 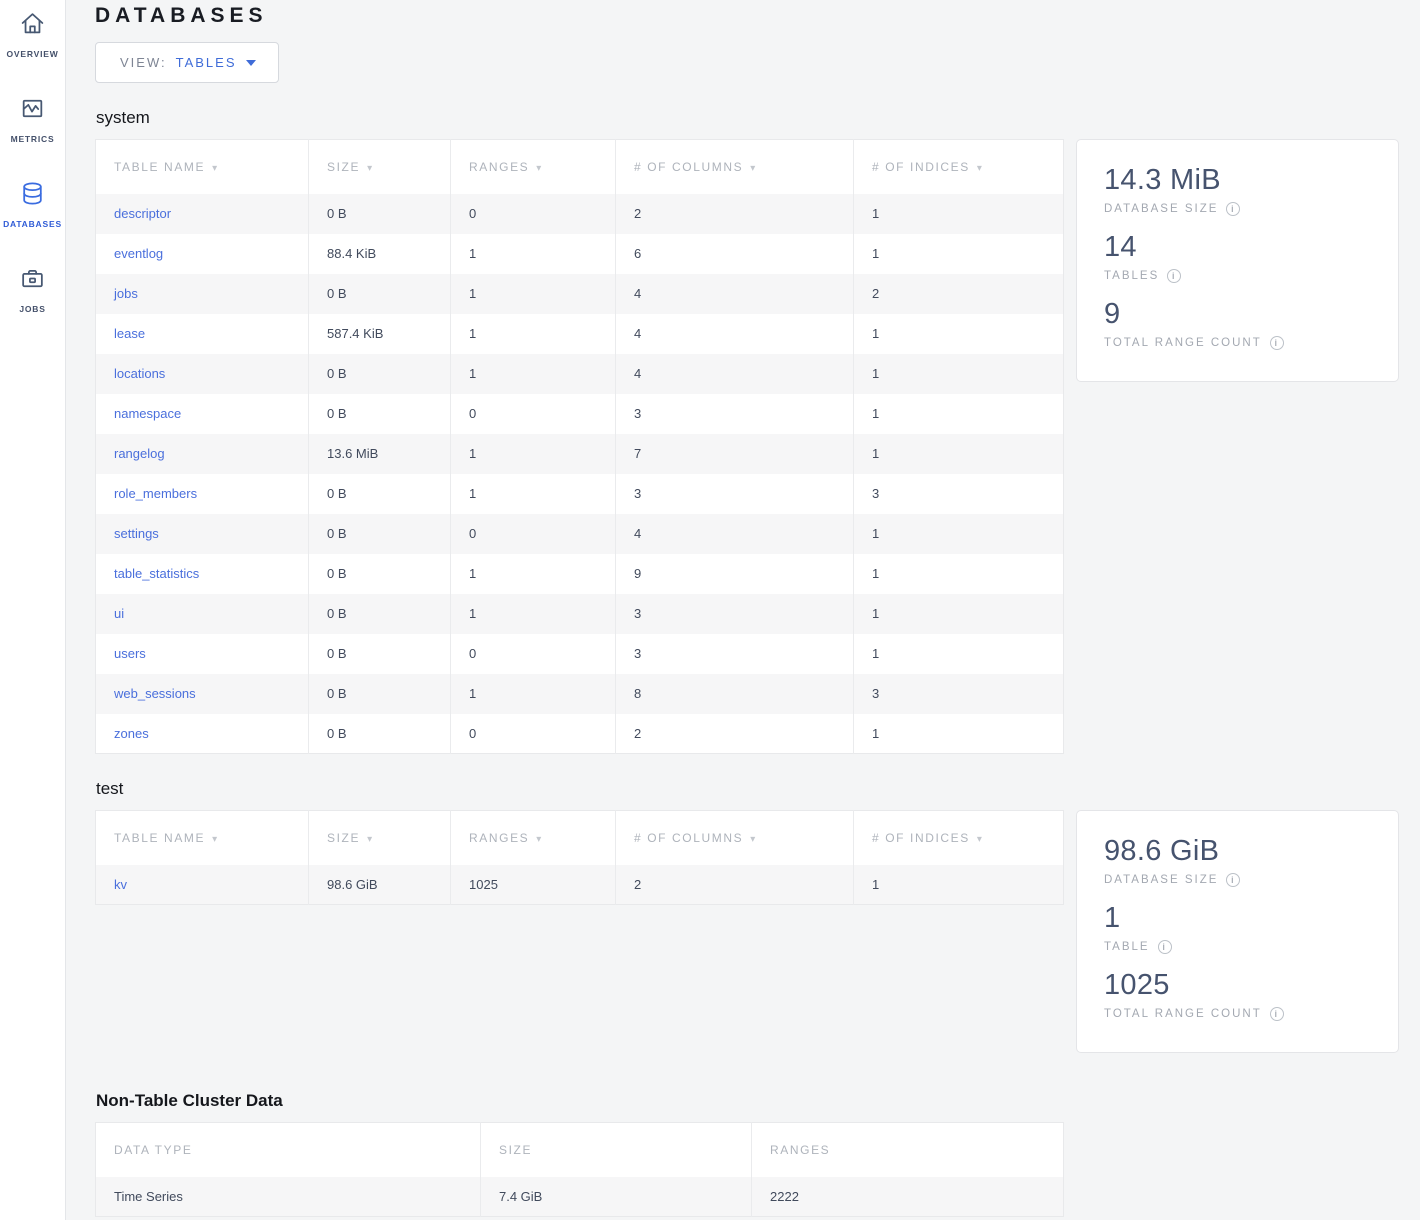 I want to click on stat-value: 9, so click(x=1112, y=314).